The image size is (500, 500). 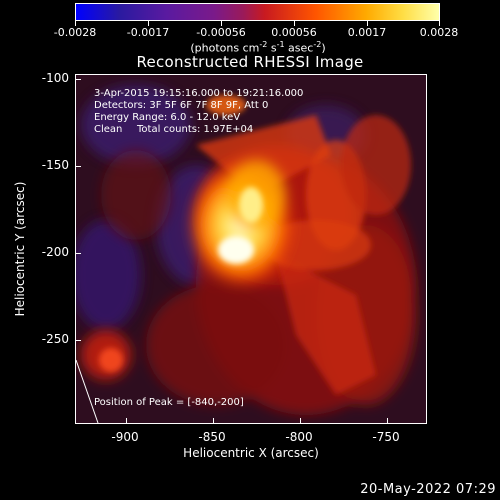 I want to click on generation-timestamp: 20-May-2022 07:29, so click(x=428, y=489).